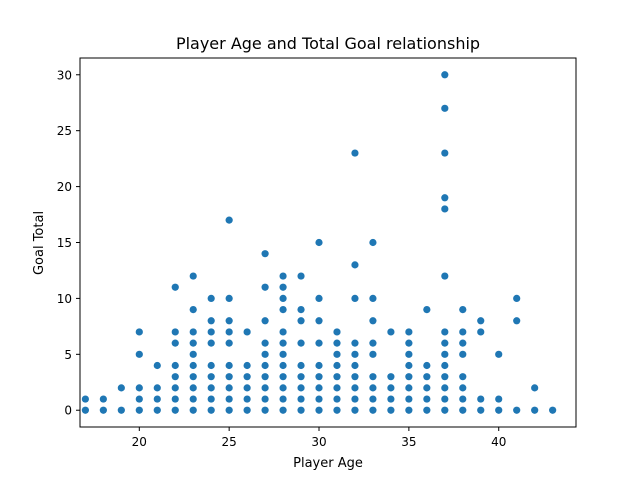  I want to click on y-tick-label: 20, so click(64, 187).